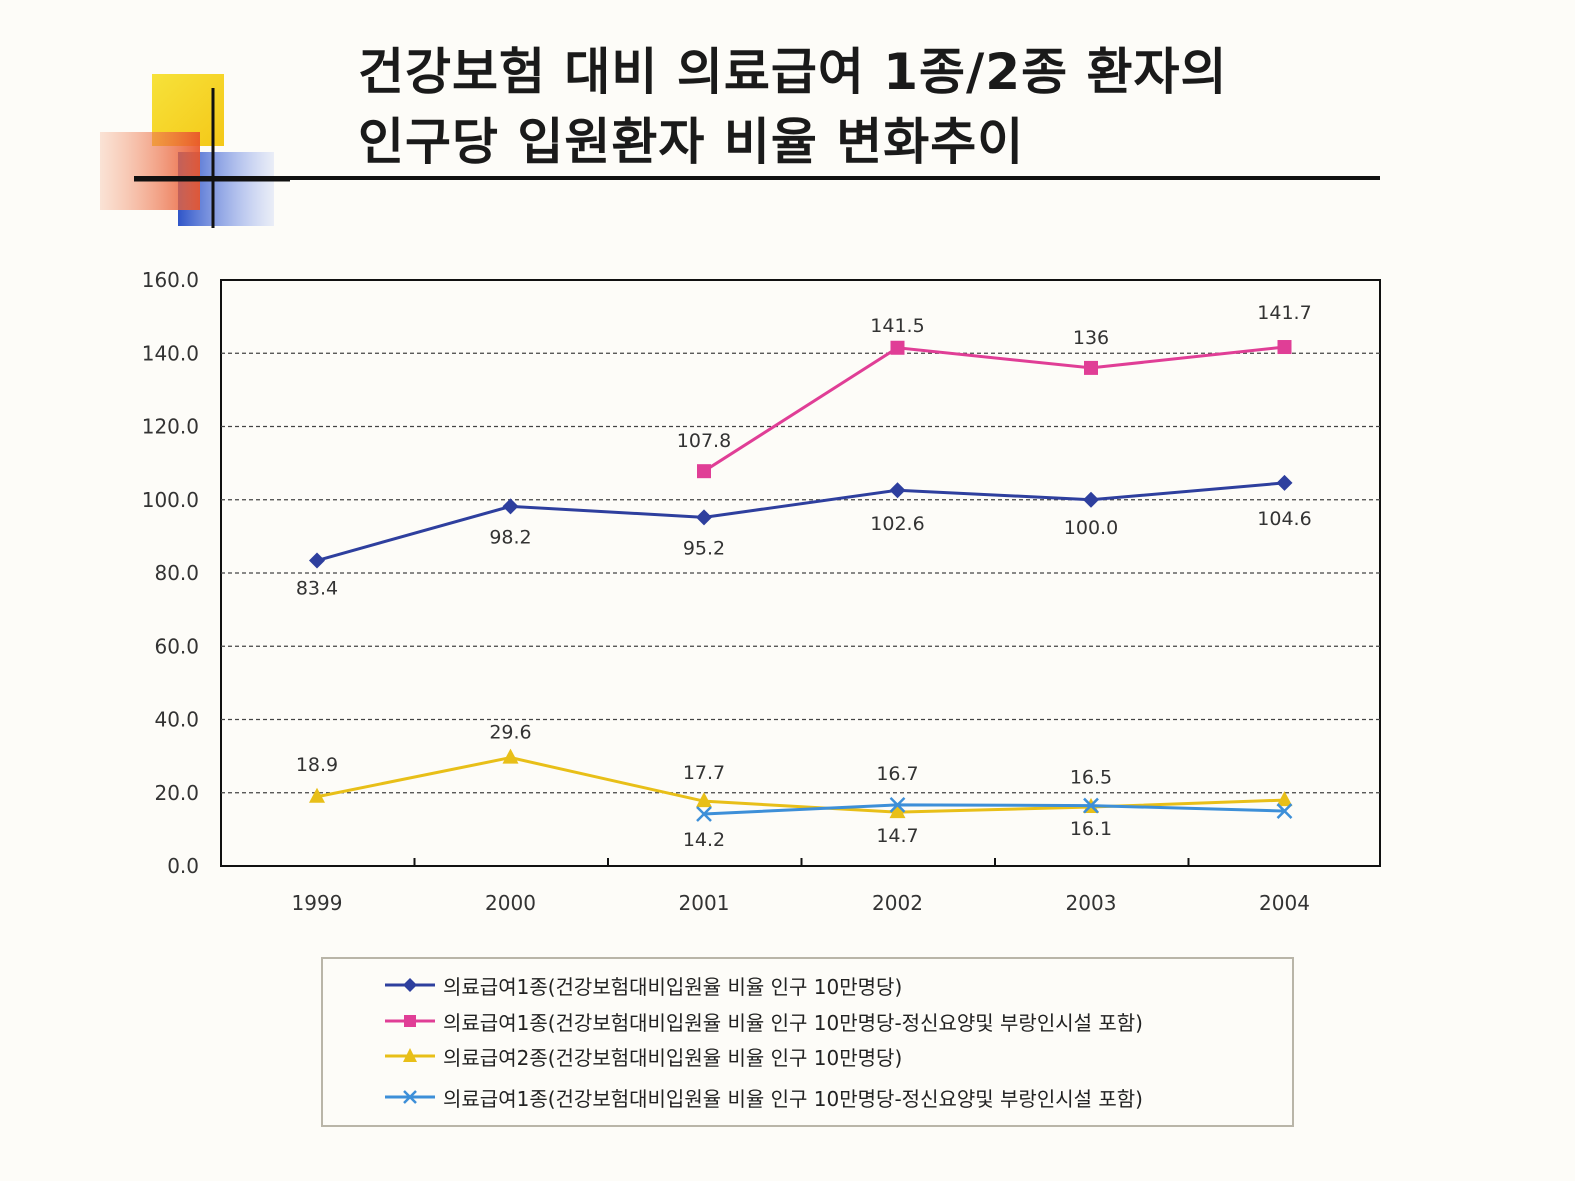  I want to click on legend-item-series-3: 의료급여2종(건강보험대비입원율 비율 인구 10만명당), so click(642, 1056).